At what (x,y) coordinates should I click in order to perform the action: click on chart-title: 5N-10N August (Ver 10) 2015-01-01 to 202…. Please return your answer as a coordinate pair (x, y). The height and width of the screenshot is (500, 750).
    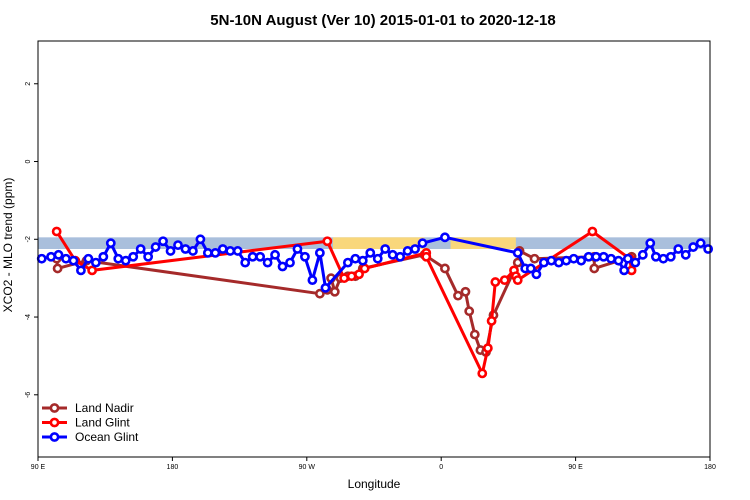
    Looking at the image, I should click on (382, 20).